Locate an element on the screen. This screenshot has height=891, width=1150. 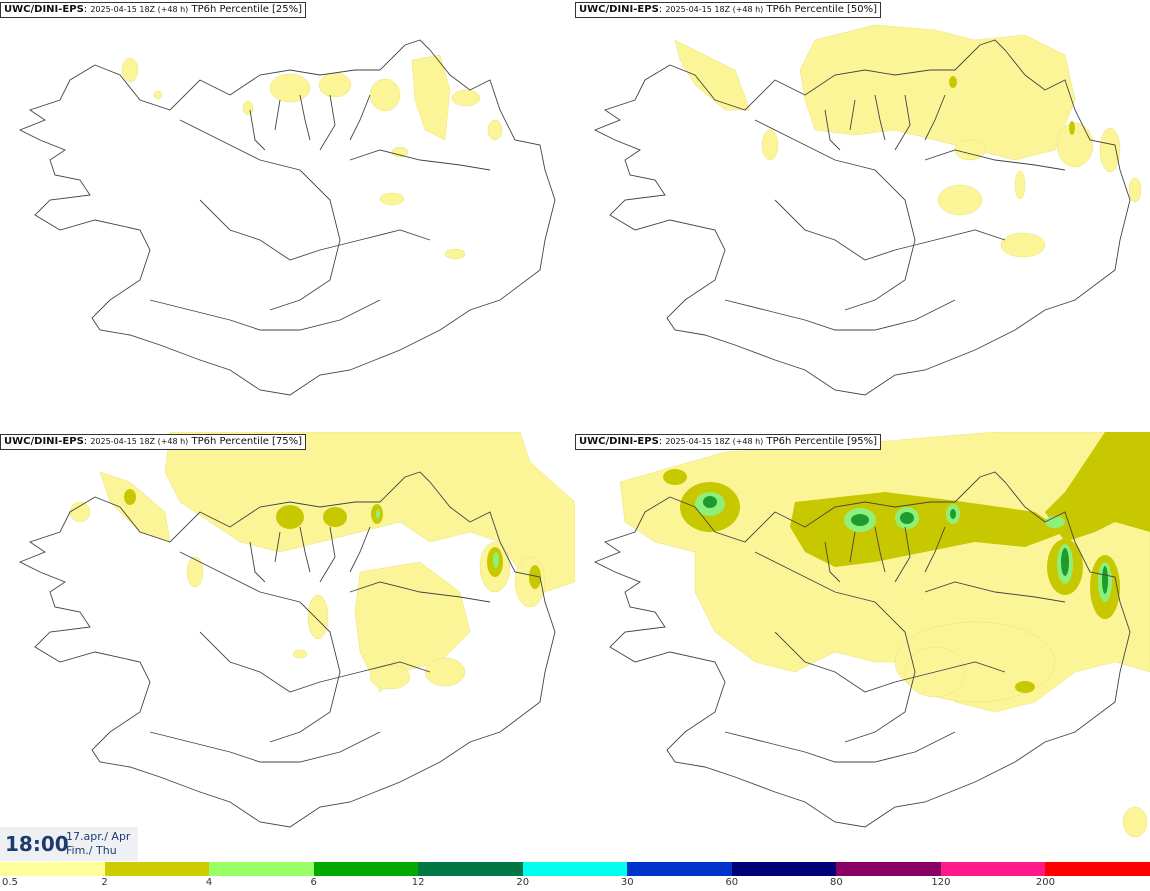
legend-label: 6 is located at coordinates (313, 882).